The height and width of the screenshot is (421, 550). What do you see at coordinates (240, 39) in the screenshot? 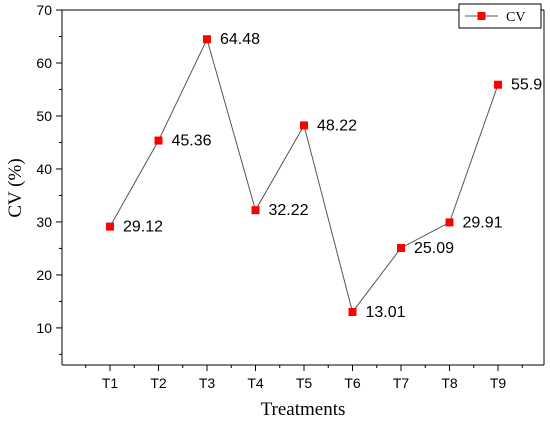
I see `data-point-label: 64.48` at bounding box center [240, 39].